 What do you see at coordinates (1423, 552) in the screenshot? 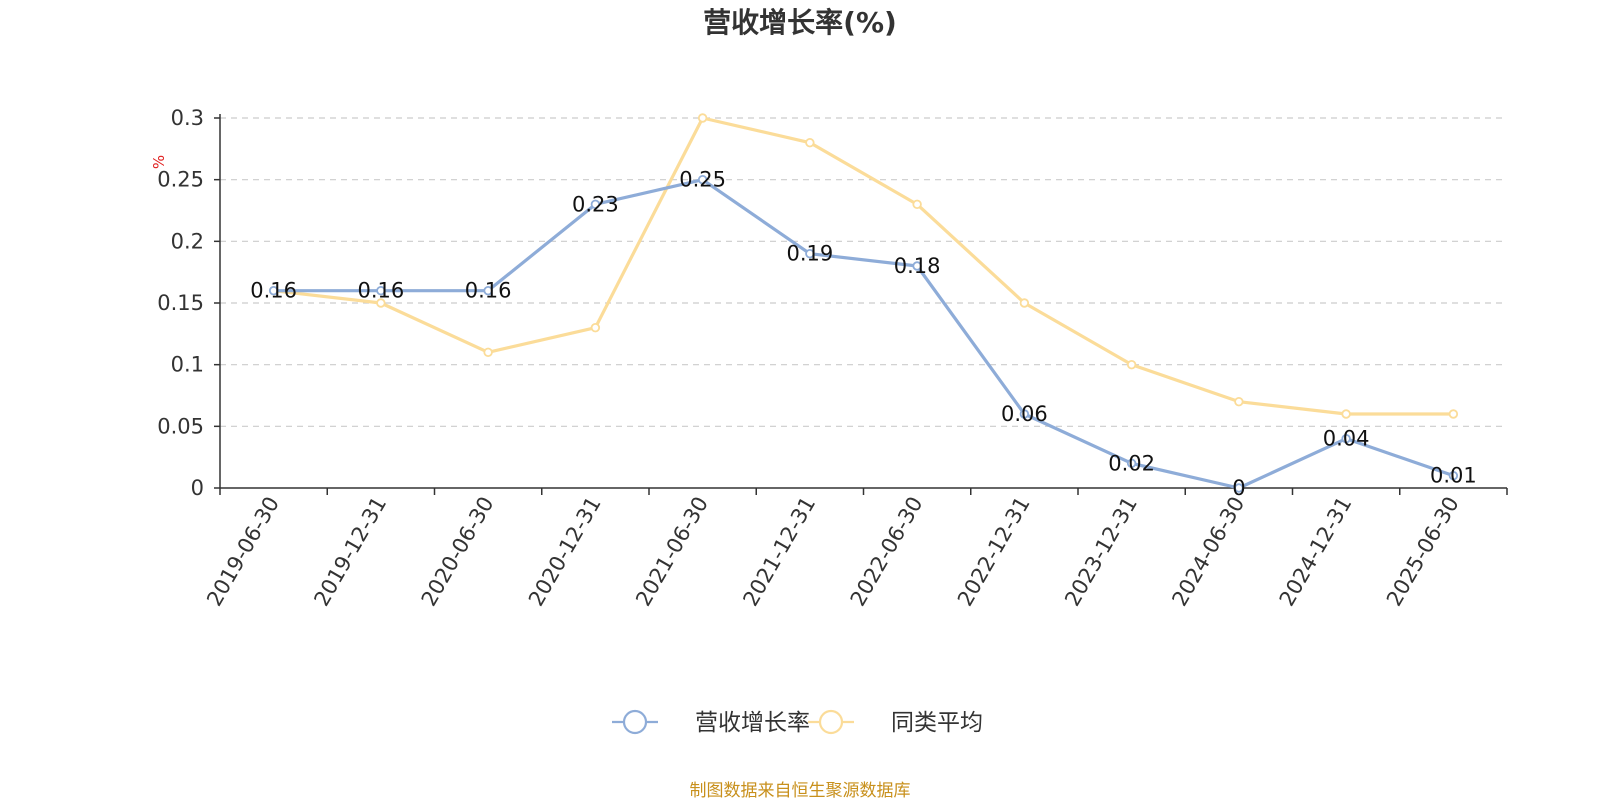
I see `x-tick-label: 2025-06-30` at bounding box center [1423, 552].